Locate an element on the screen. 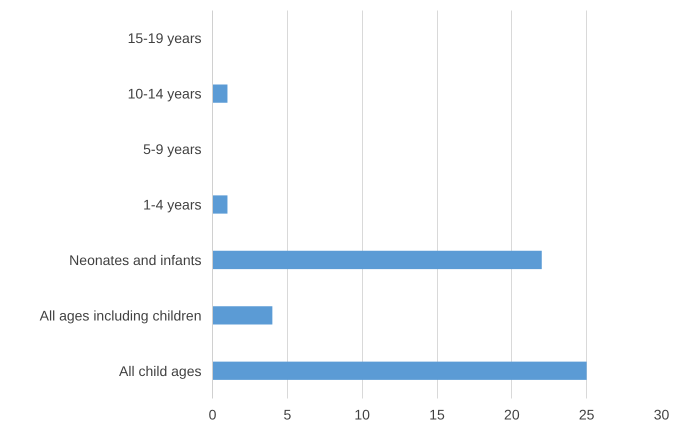 This screenshot has height=433, width=681. x-tick-label: 5 is located at coordinates (287, 414).